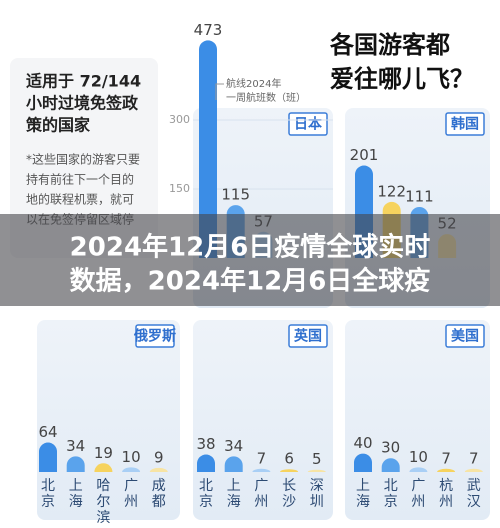 The width and height of the screenshot is (500, 528). I want to click on left-note: 地的联程机票，就可, so click(80, 199).